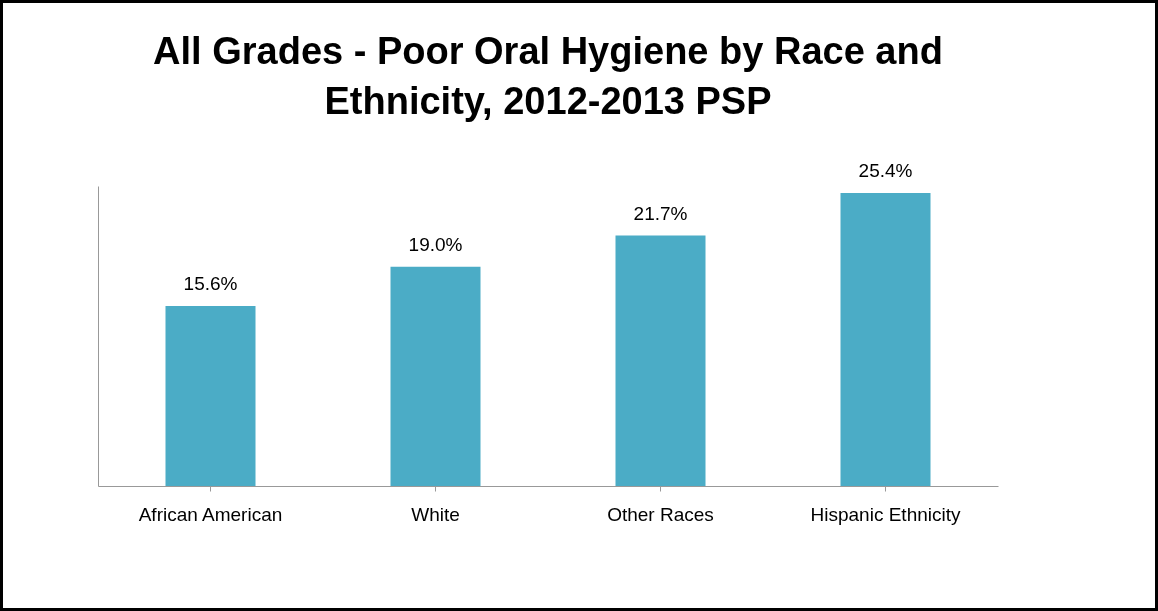 The height and width of the screenshot is (611, 1158). What do you see at coordinates (660, 213) in the screenshot?
I see `data-label: 21.7%` at bounding box center [660, 213].